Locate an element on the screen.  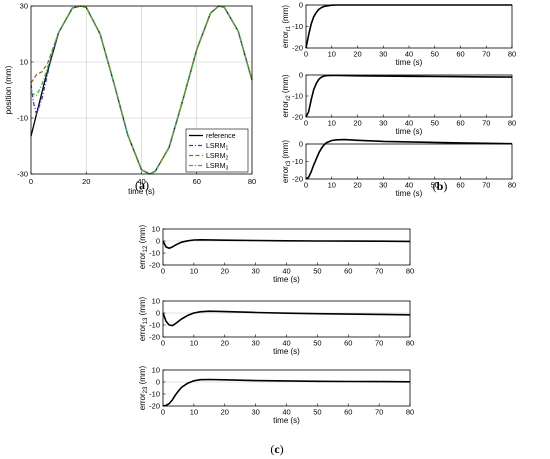
y-tick-label: -30 is located at coordinates (22, 174).